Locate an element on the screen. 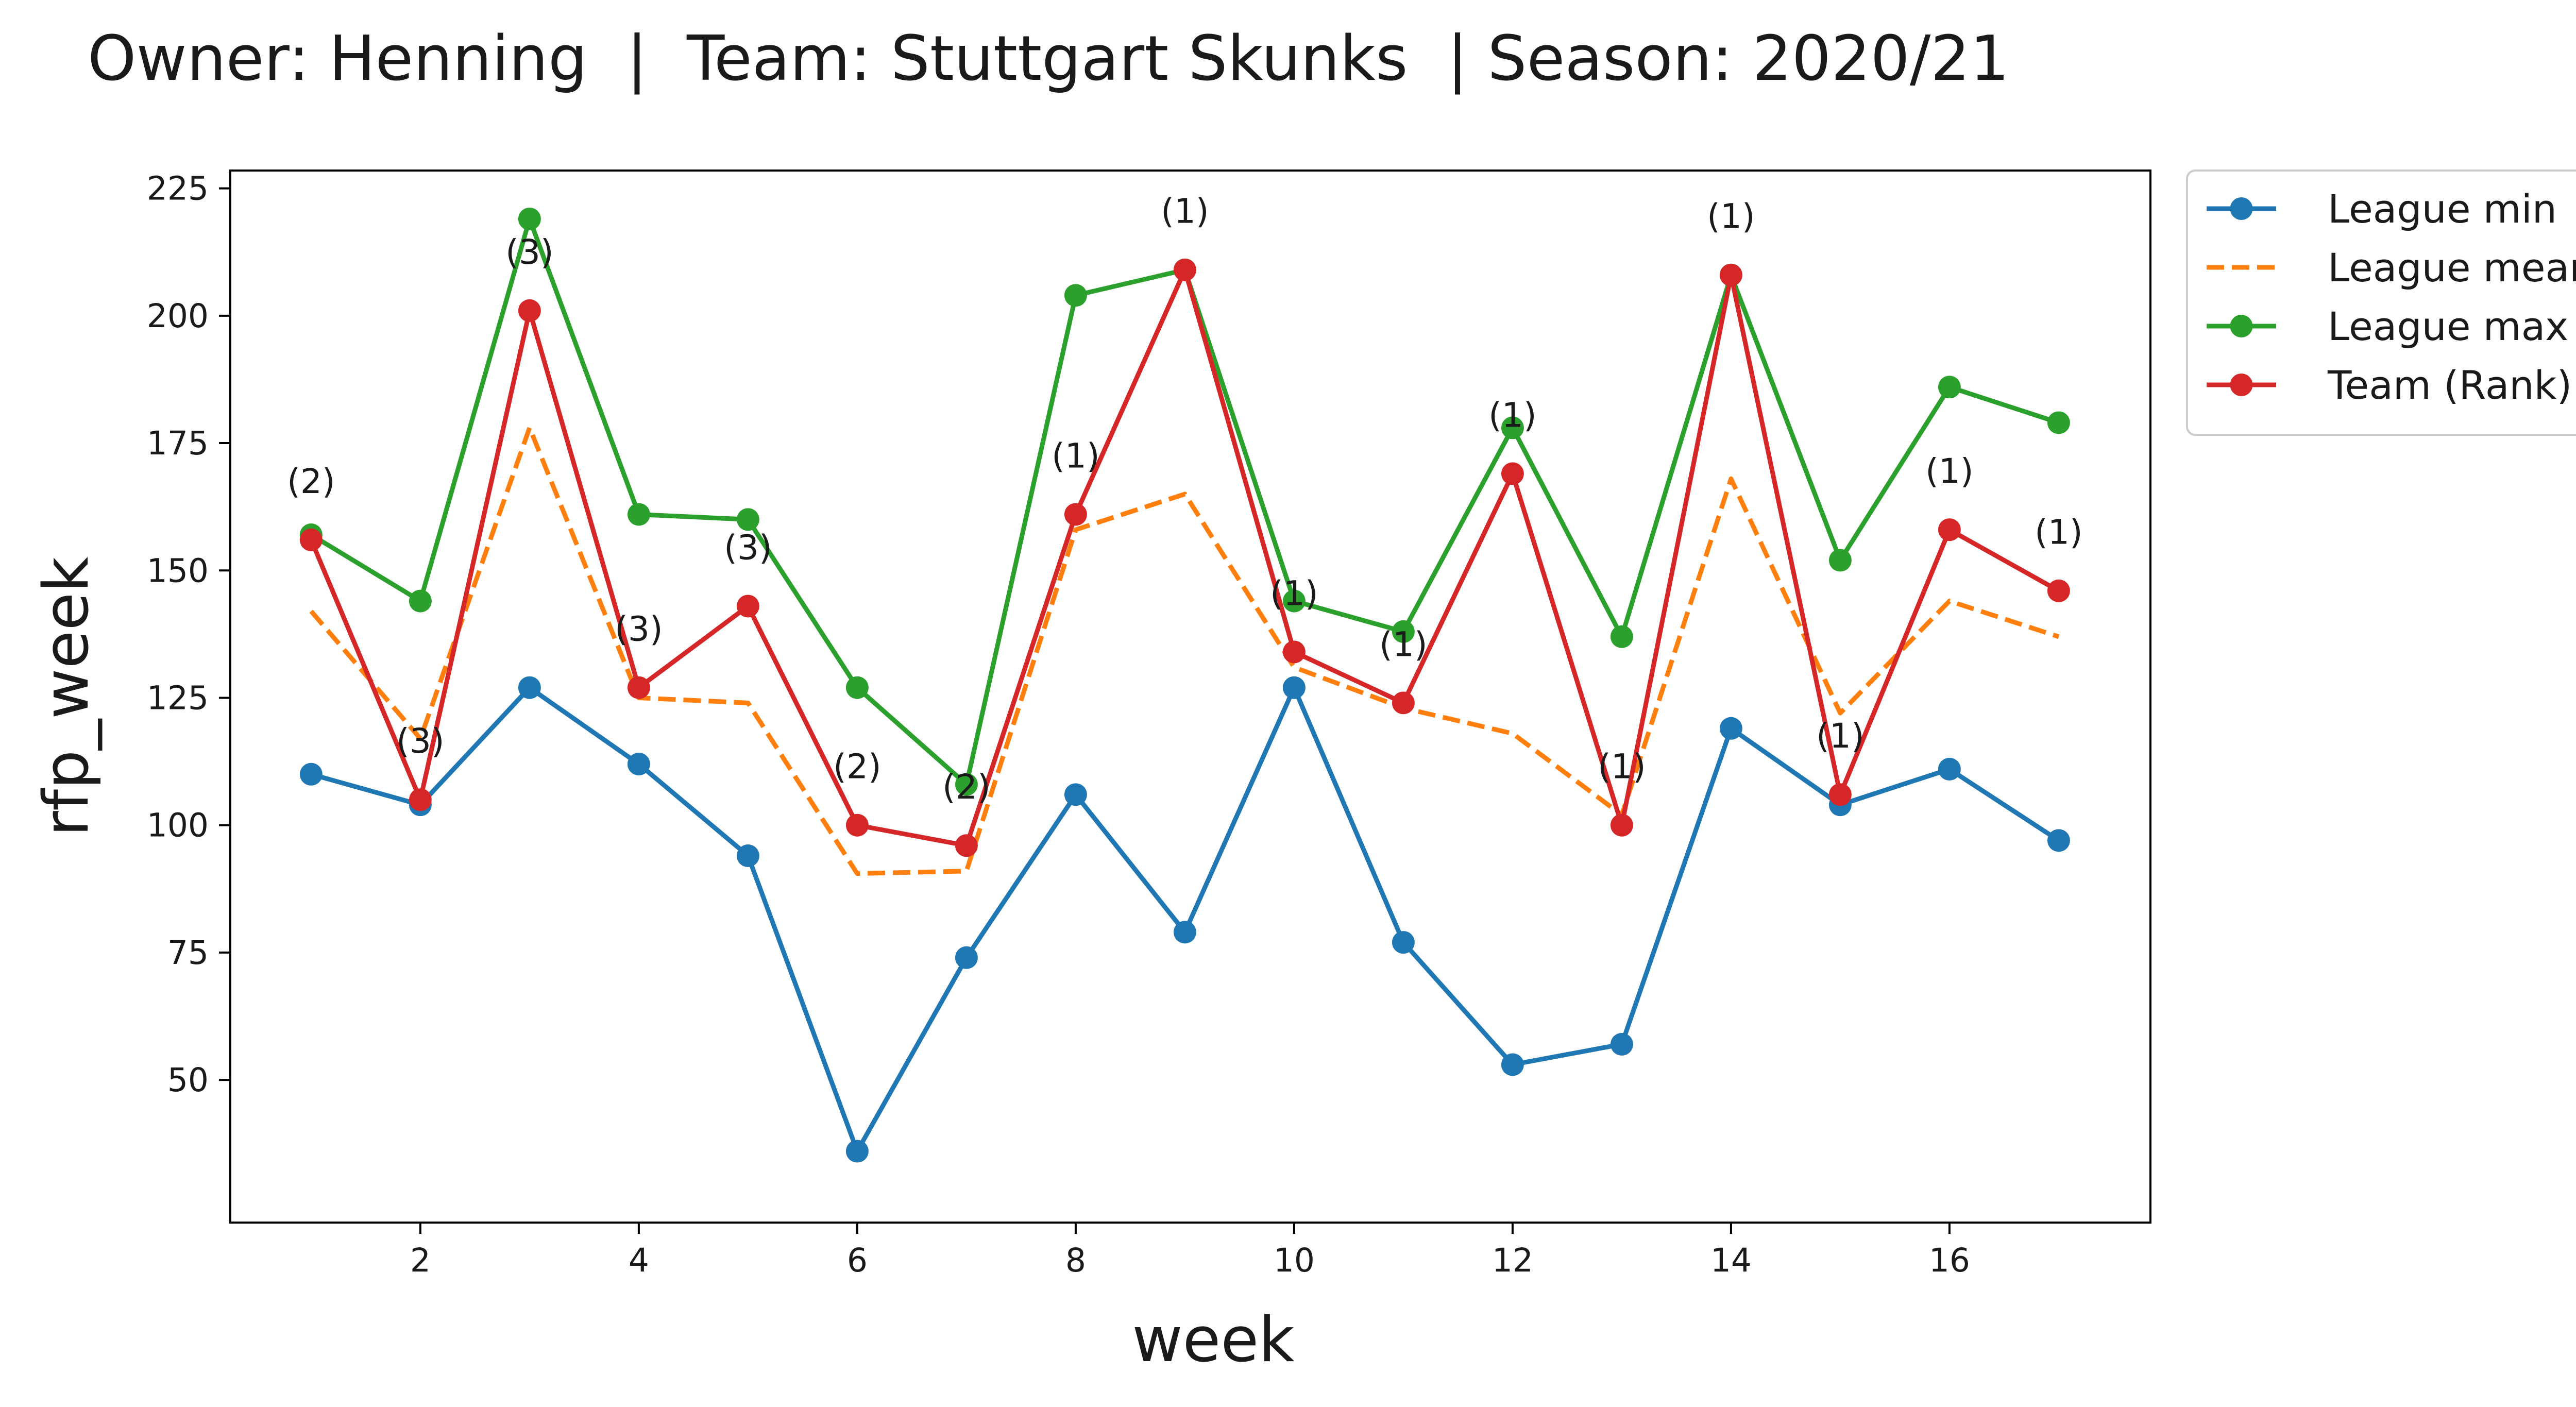 This screenshot has height=1407, width=2576. y-tick-label-150: 150 is located at coordinates (178, 570).